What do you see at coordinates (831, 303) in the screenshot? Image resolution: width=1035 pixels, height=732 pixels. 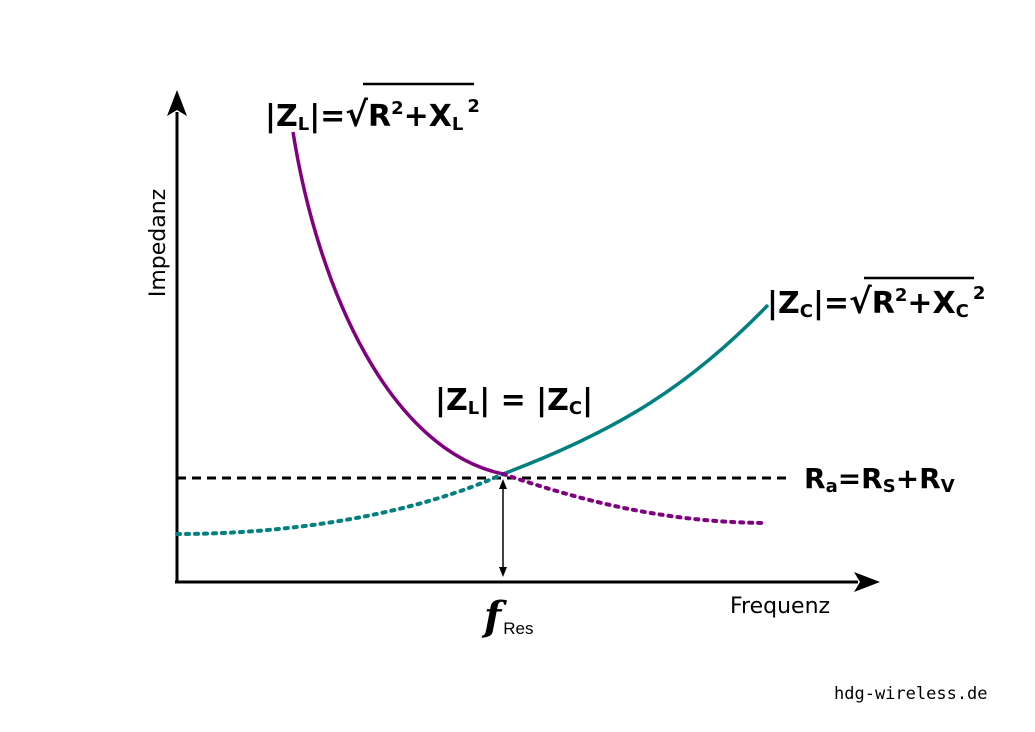 I see `zc-lhs-end: |=` at bounding box center [831, 303].